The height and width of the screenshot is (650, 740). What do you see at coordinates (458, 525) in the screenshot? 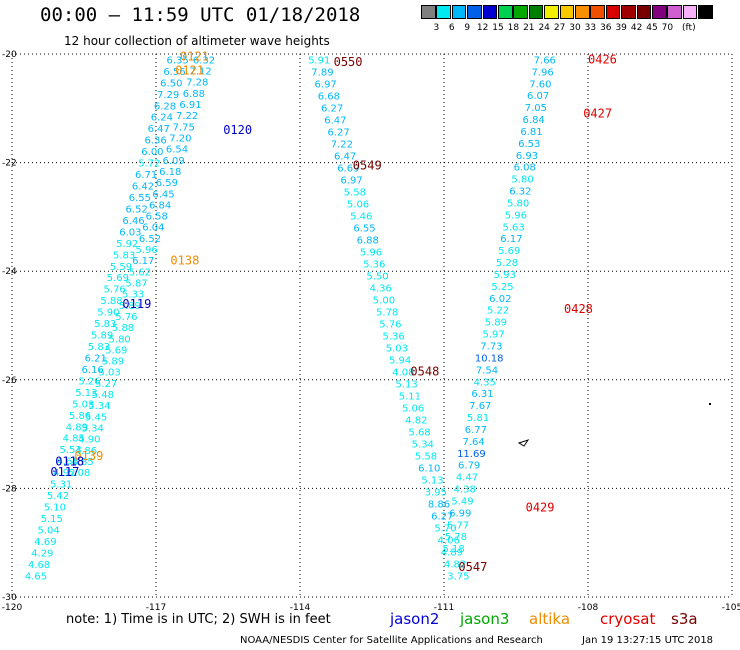
I see `wave-height-value: 5.77` at bounding box center [458, 525].